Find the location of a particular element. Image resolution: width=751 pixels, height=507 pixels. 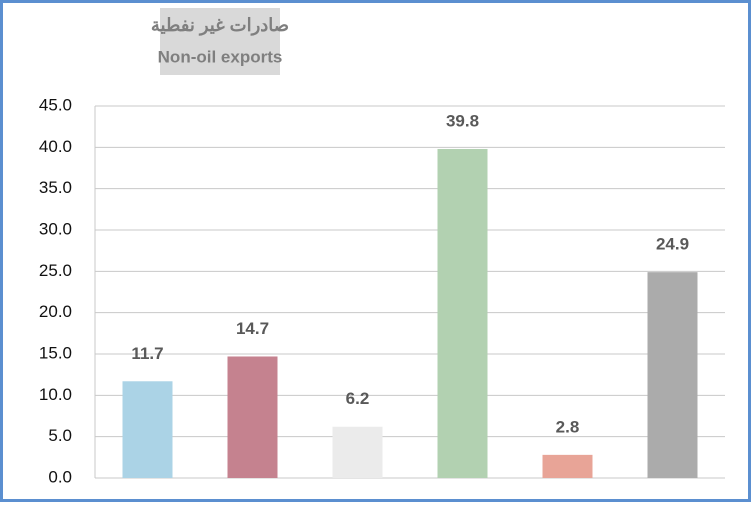

value-label: 2.8 is located at coordinates (568, 426).